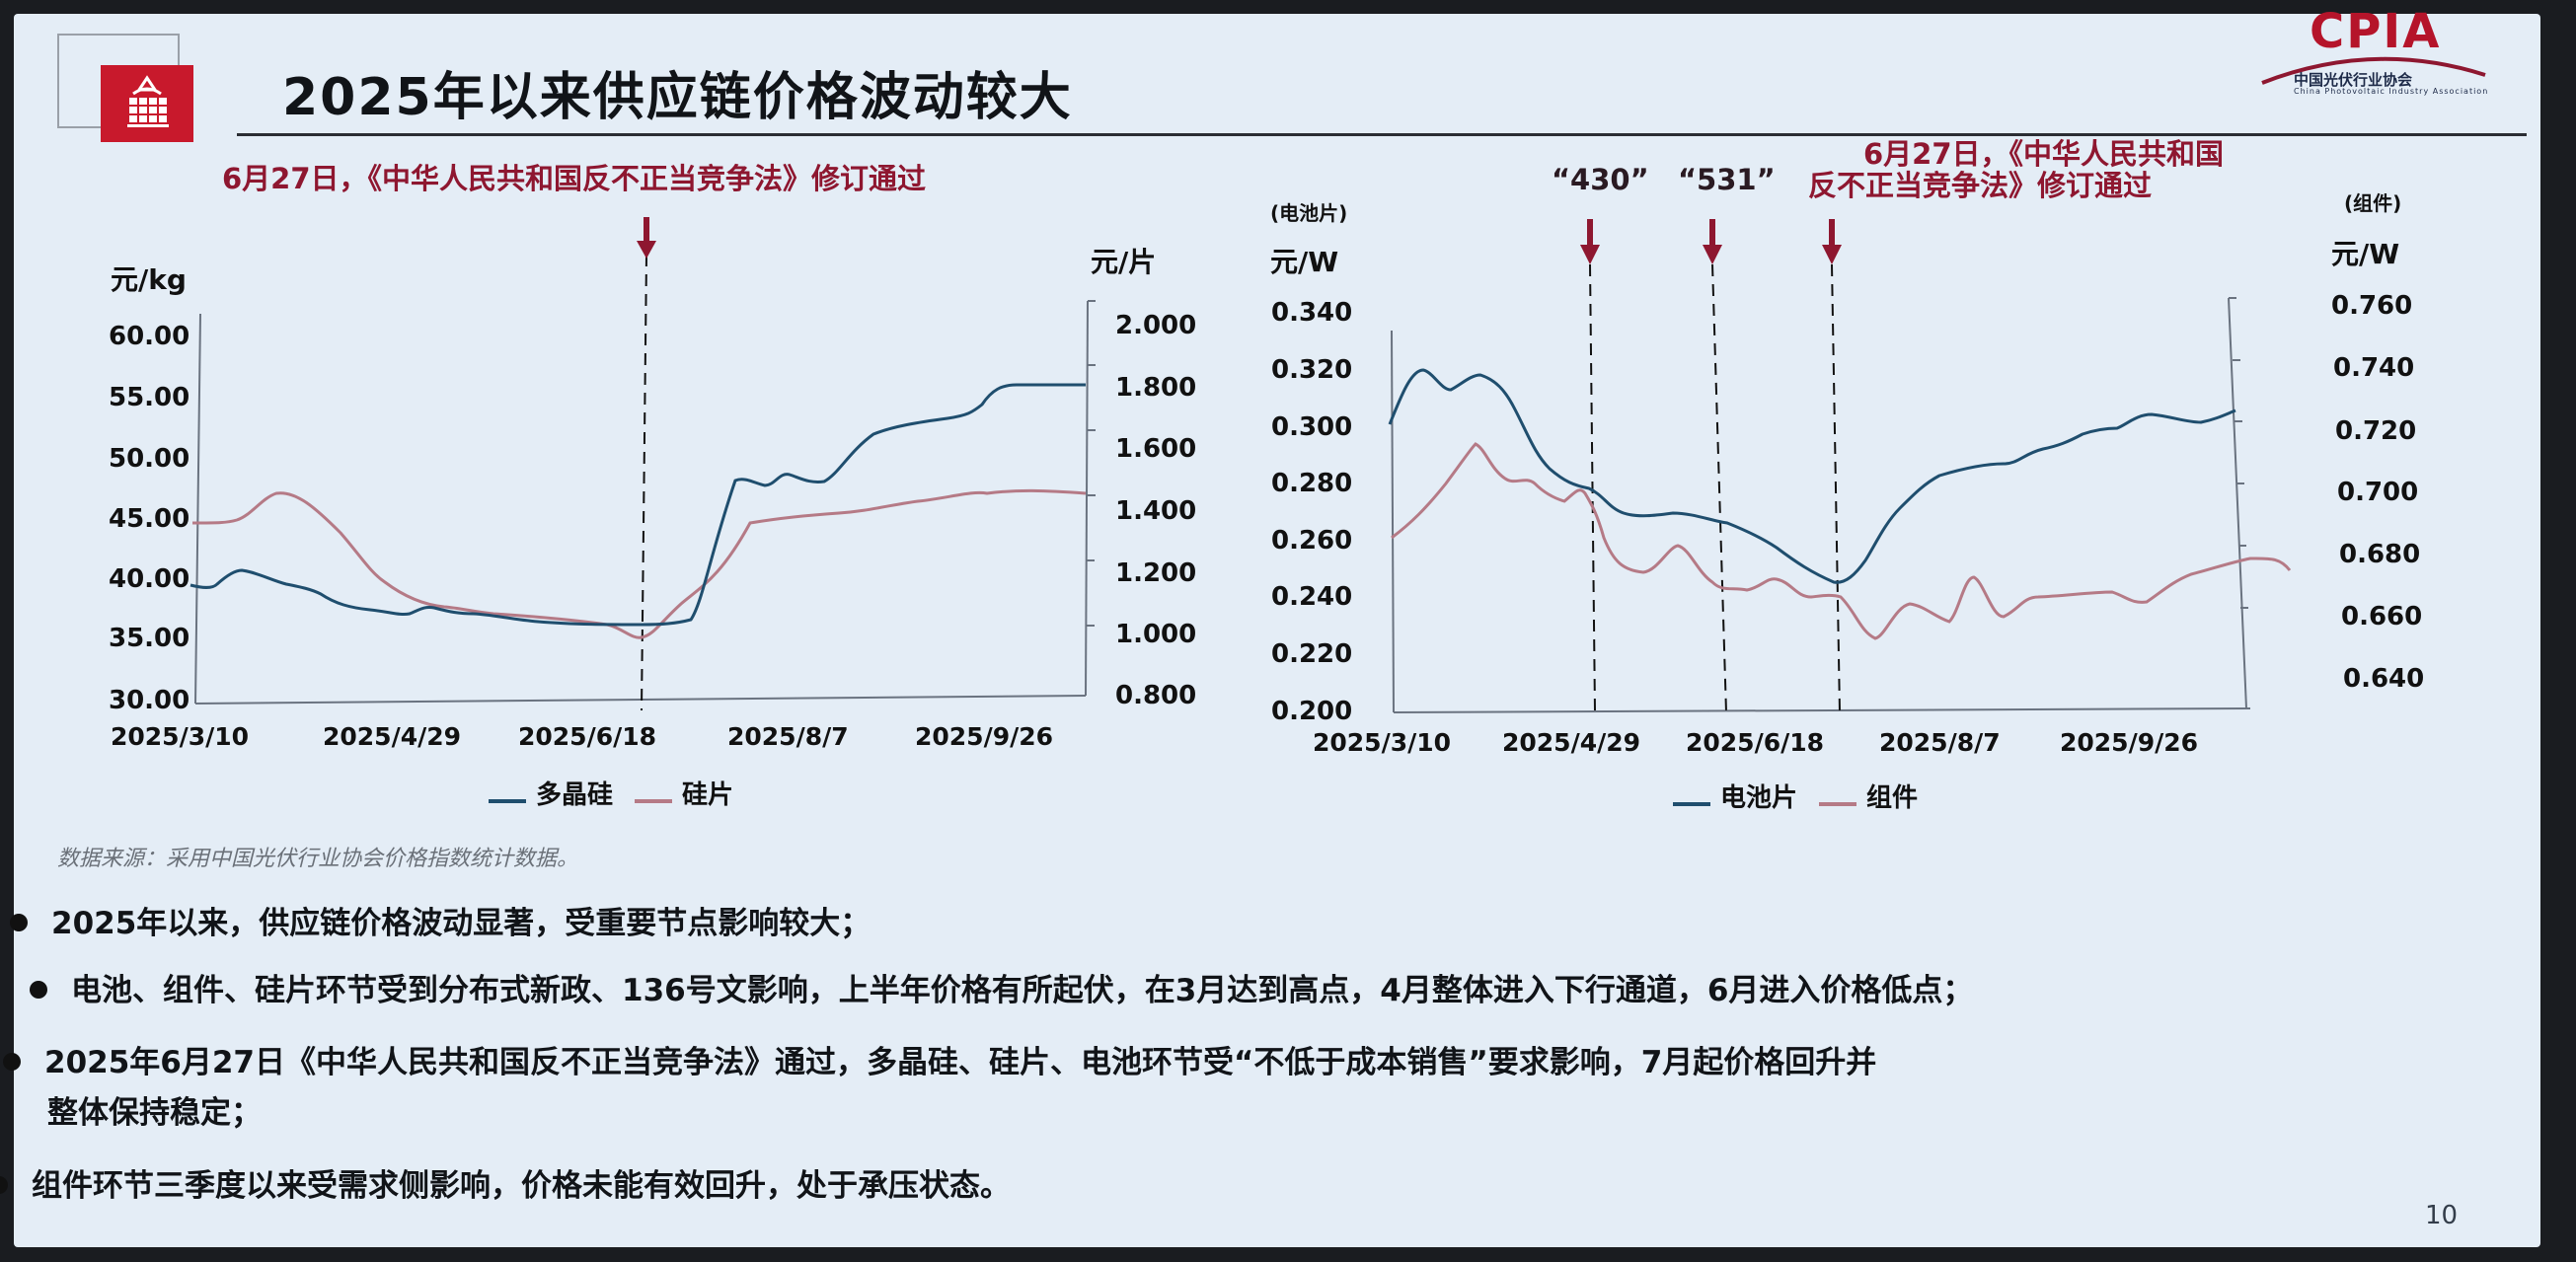  What do you see at coordinates (149, 638) in the screenshot?
I see `tick: 35.00` at bounding box center [149, 638].